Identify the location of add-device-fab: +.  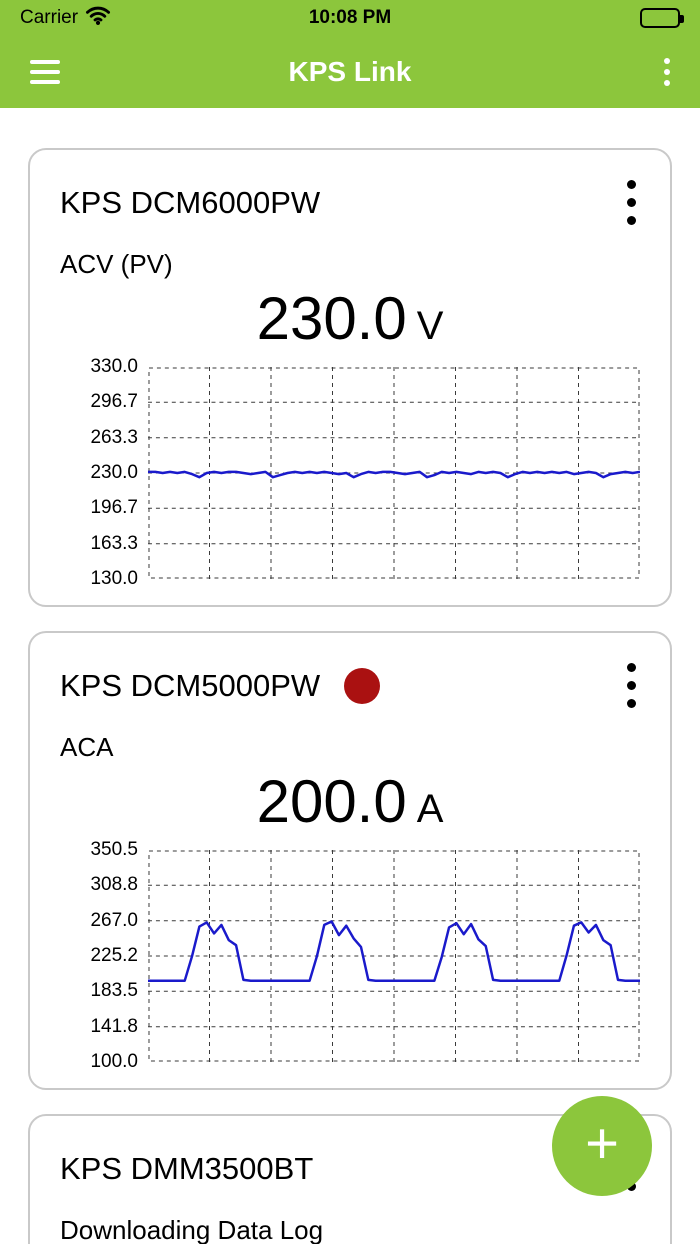
(602, 1146).